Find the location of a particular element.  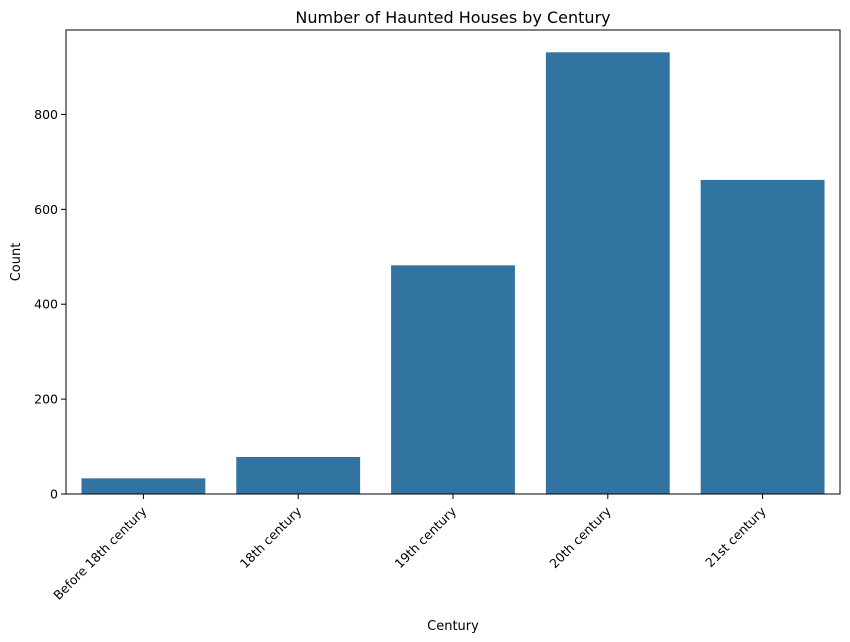

y-axis-label: Count is located at coordinates (16, 262).